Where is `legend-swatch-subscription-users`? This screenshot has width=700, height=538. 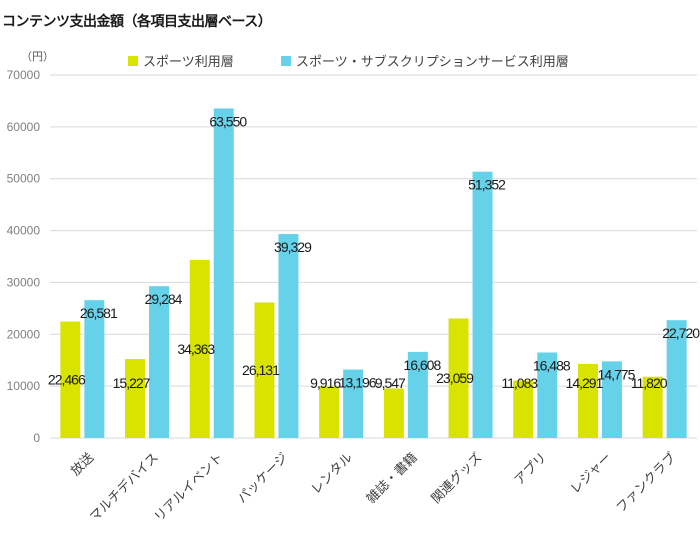
legend-swatch-subscription-users is located at coordinates (286, 60).